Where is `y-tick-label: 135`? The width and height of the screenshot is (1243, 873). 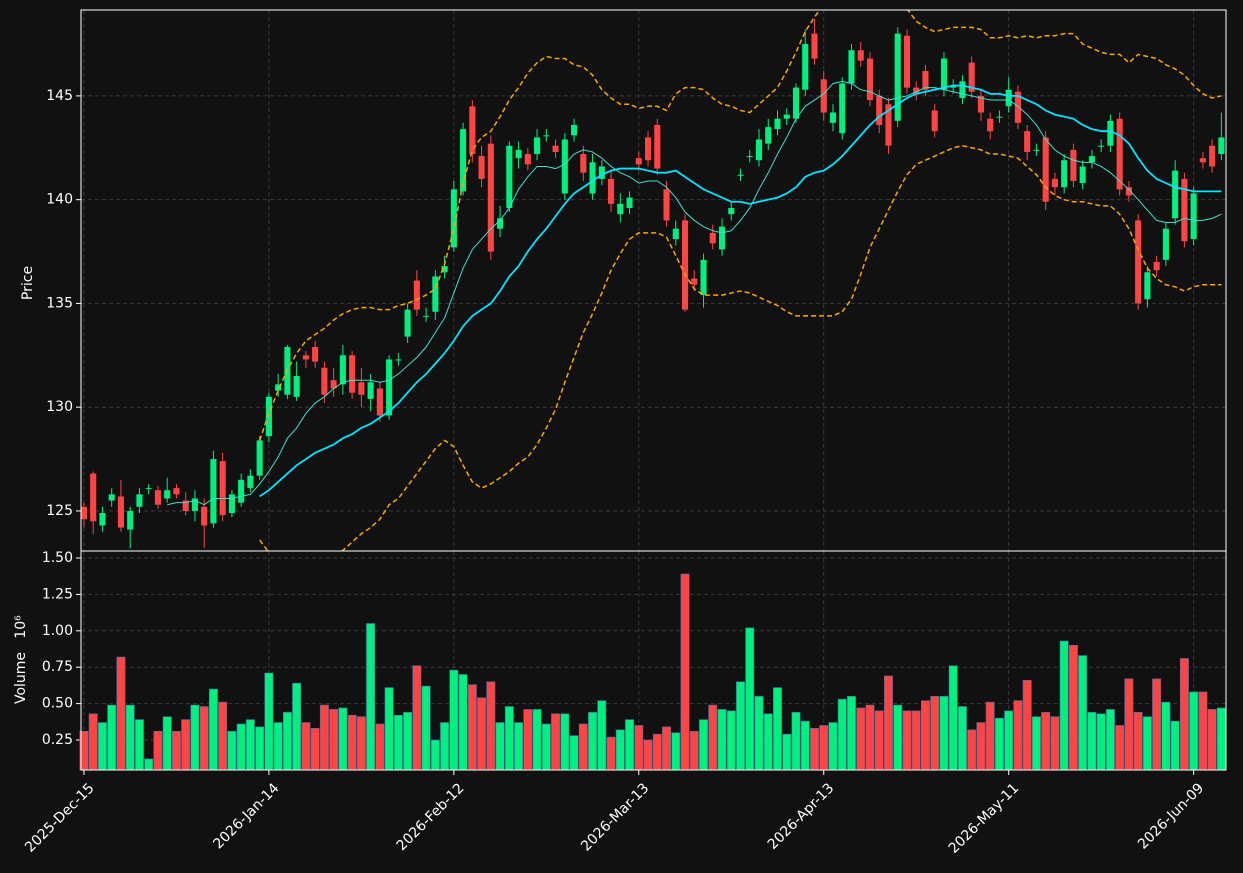 y-tick-label: 135 is located at coordinates (59, 303).